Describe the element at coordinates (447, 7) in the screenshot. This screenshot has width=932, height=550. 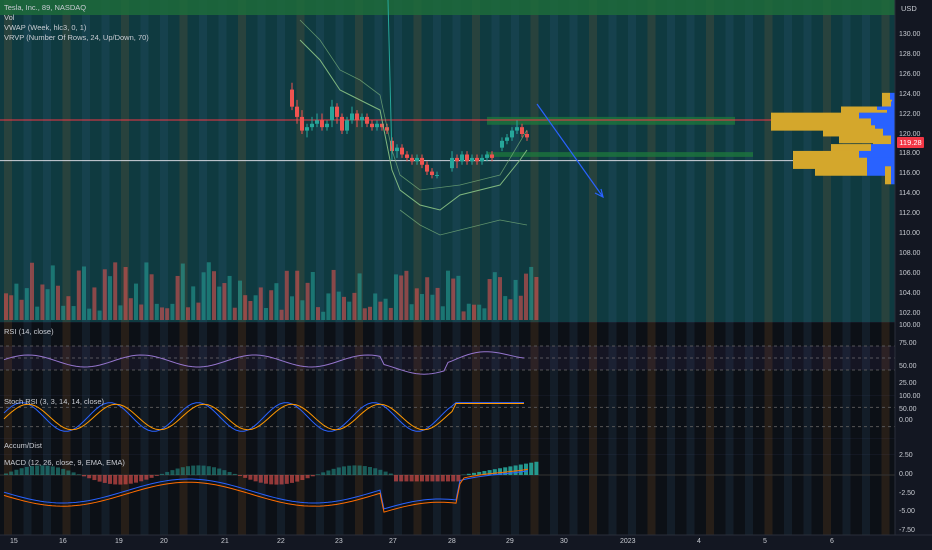
I see `resistance-band-top` at that location.